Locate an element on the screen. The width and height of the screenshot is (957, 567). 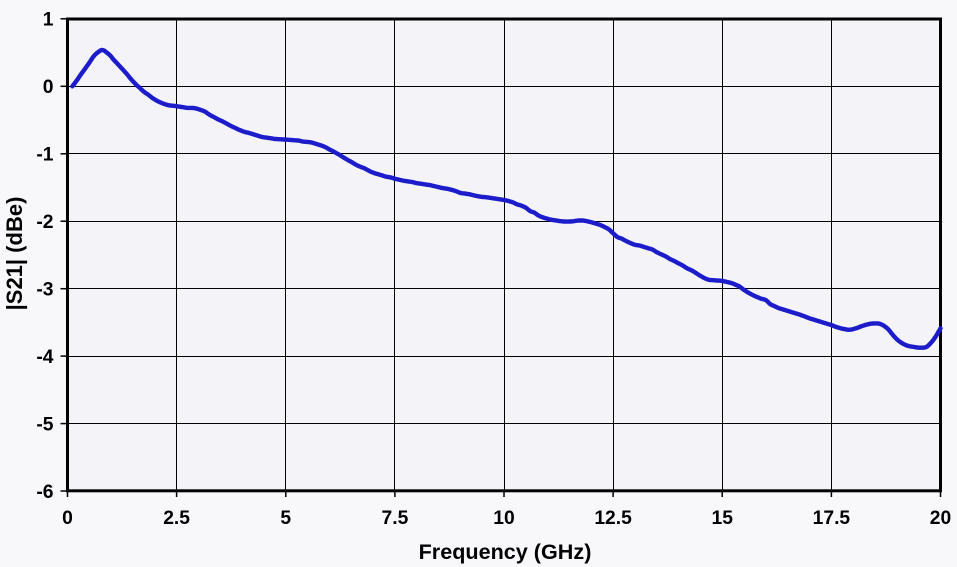
svg-text: 5 is located at coordinates (285, 518).